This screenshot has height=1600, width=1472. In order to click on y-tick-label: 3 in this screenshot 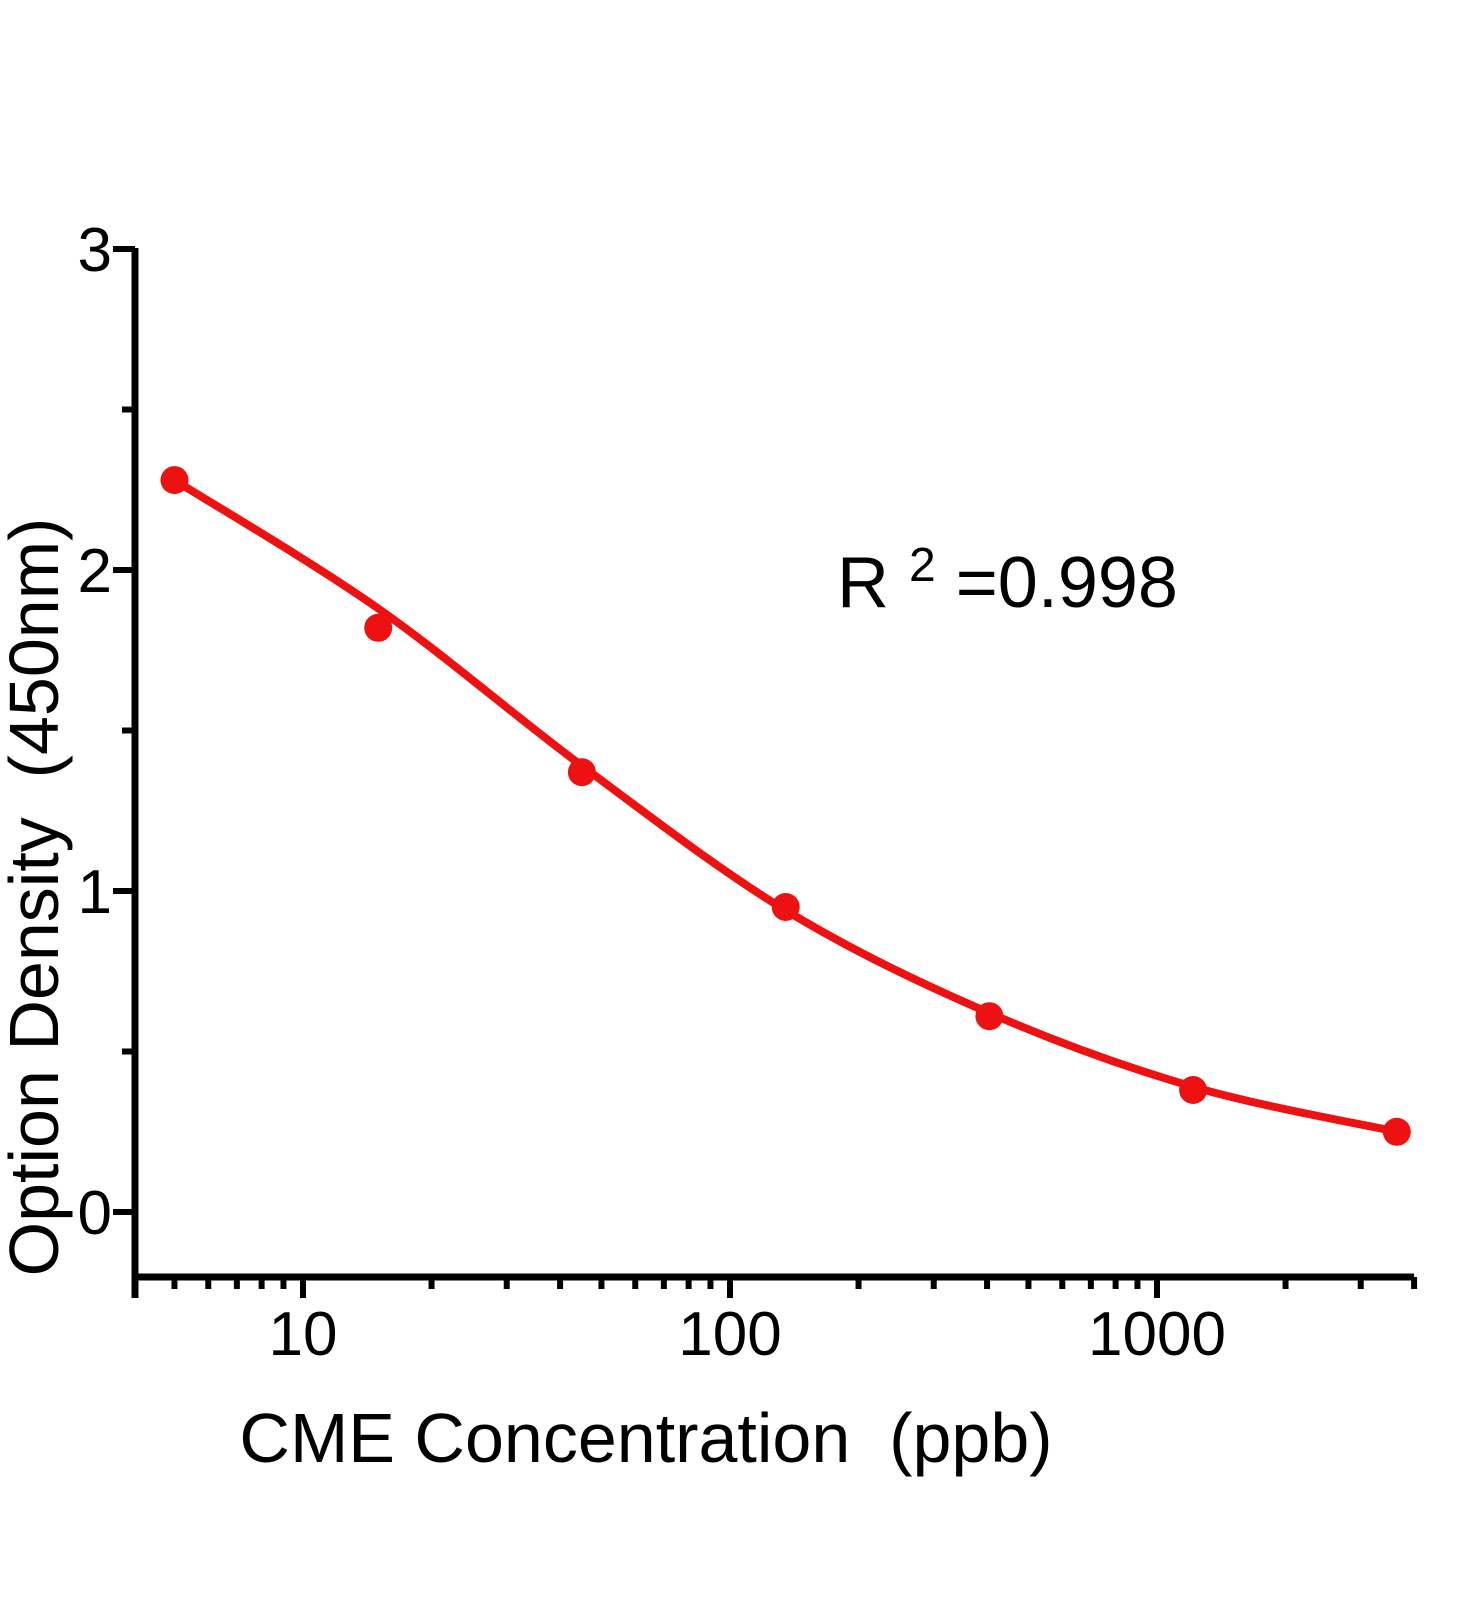, I will do `click(95, 250)`.